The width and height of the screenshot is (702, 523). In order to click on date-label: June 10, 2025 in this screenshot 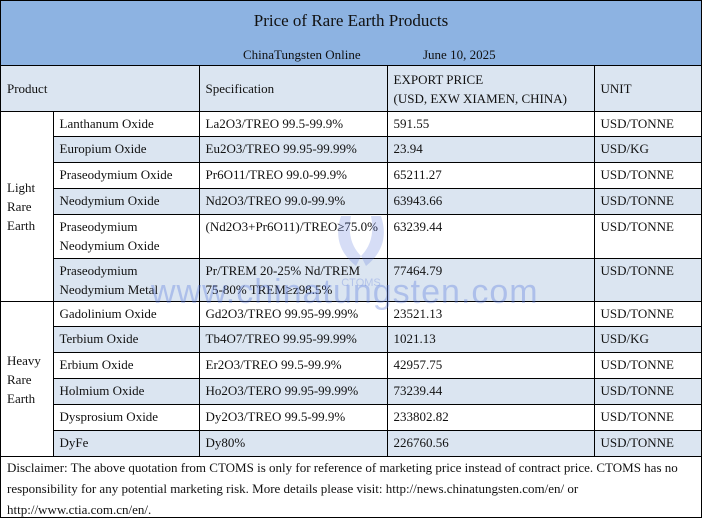, I will do `click(459, 54)`.